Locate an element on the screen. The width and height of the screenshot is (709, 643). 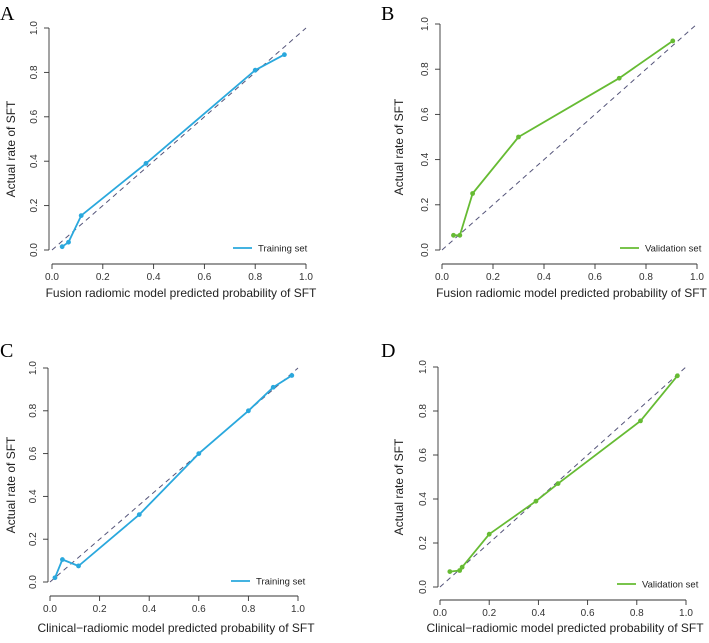
chart-1-y-tick-label: 0.2 is located at coordinates (425, 204).